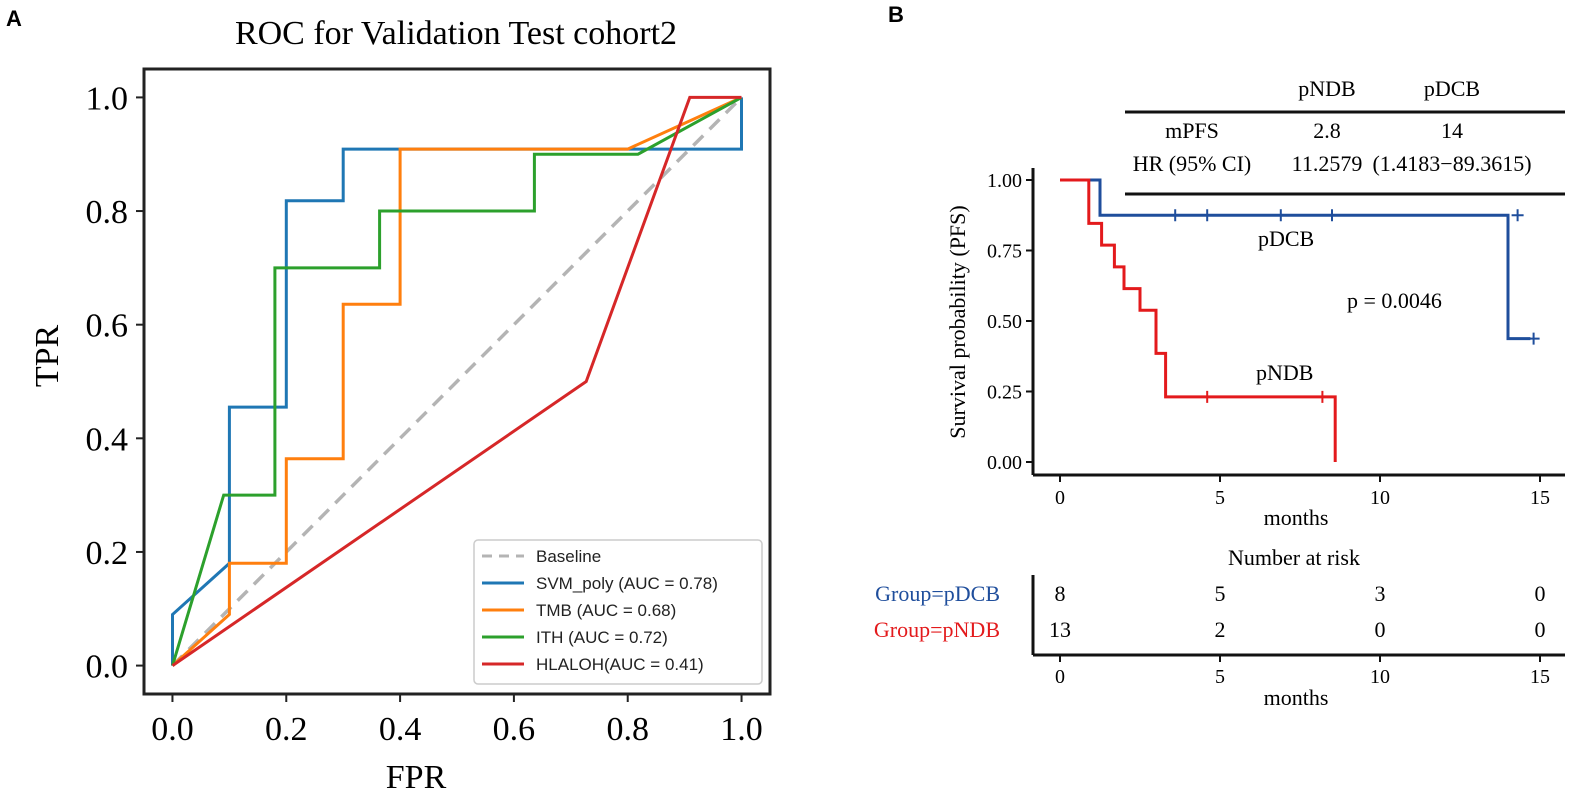 The width and height of the screenshot is (1569, 792). What do you see at coordinates (1004, 252) in the screenshot?
I see `km-y-tick-label: 0.75` at bounding box center [1004, 252].